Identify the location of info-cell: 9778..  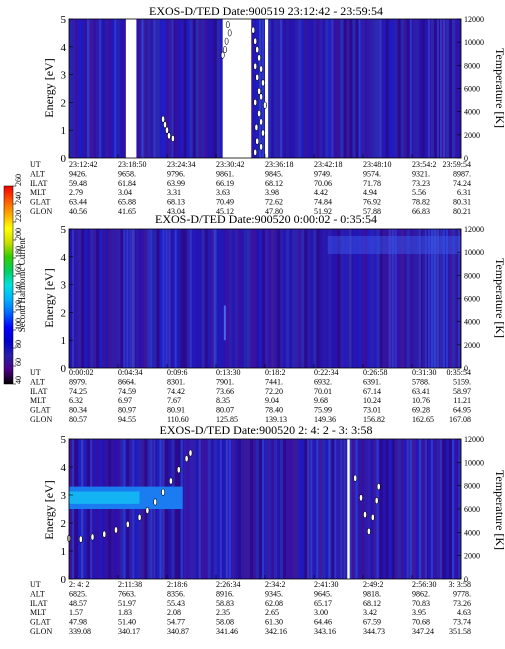
(462, 593).